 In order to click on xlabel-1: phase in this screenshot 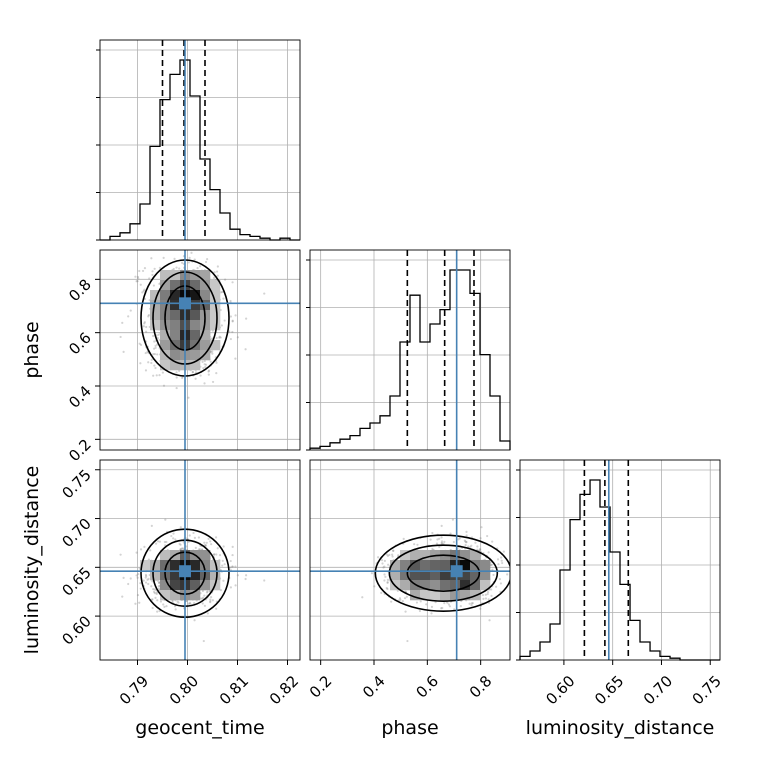, I will do `click(409, 728)`.